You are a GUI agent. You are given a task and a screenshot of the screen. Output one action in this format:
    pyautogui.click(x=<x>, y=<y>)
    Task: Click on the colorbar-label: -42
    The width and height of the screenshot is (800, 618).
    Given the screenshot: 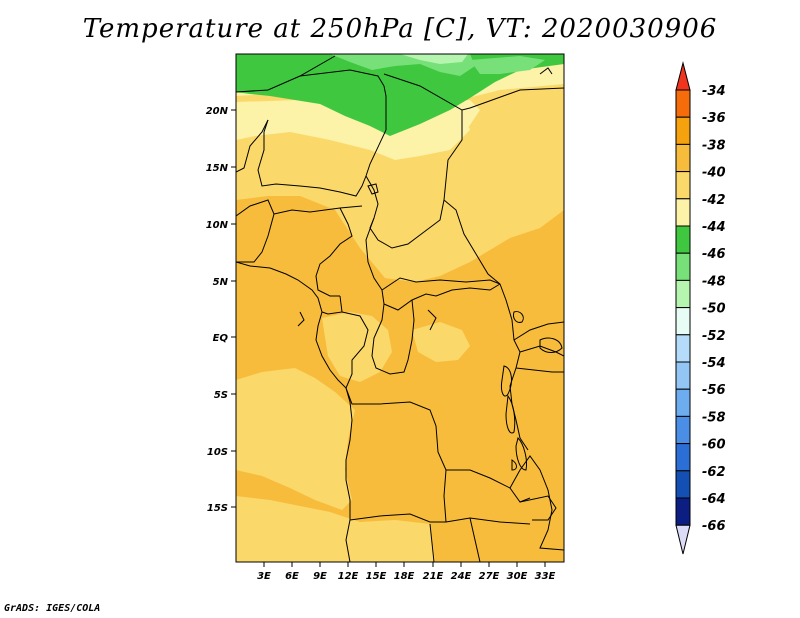 What is the action you would take?
    pyautogui.click(x=714, y=200)
    